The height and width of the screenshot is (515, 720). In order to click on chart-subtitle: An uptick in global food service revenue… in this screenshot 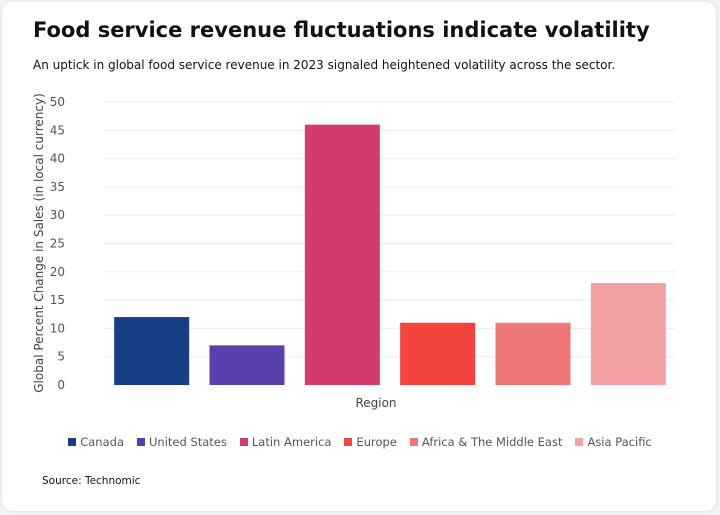, I will do `click(324, 65)`.